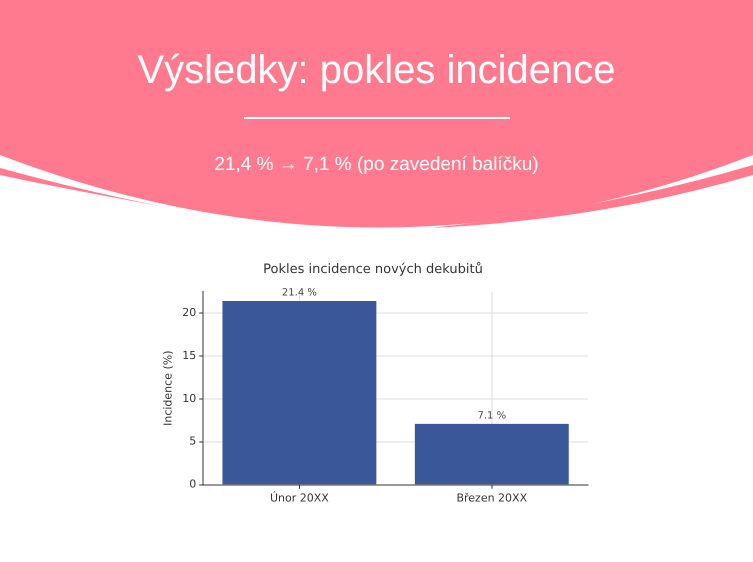  What do you see at coordinates (373, 269) in the screenshot?
I see `text: Pokles incidence nových dekubitů` at bounding box center [373, 269].